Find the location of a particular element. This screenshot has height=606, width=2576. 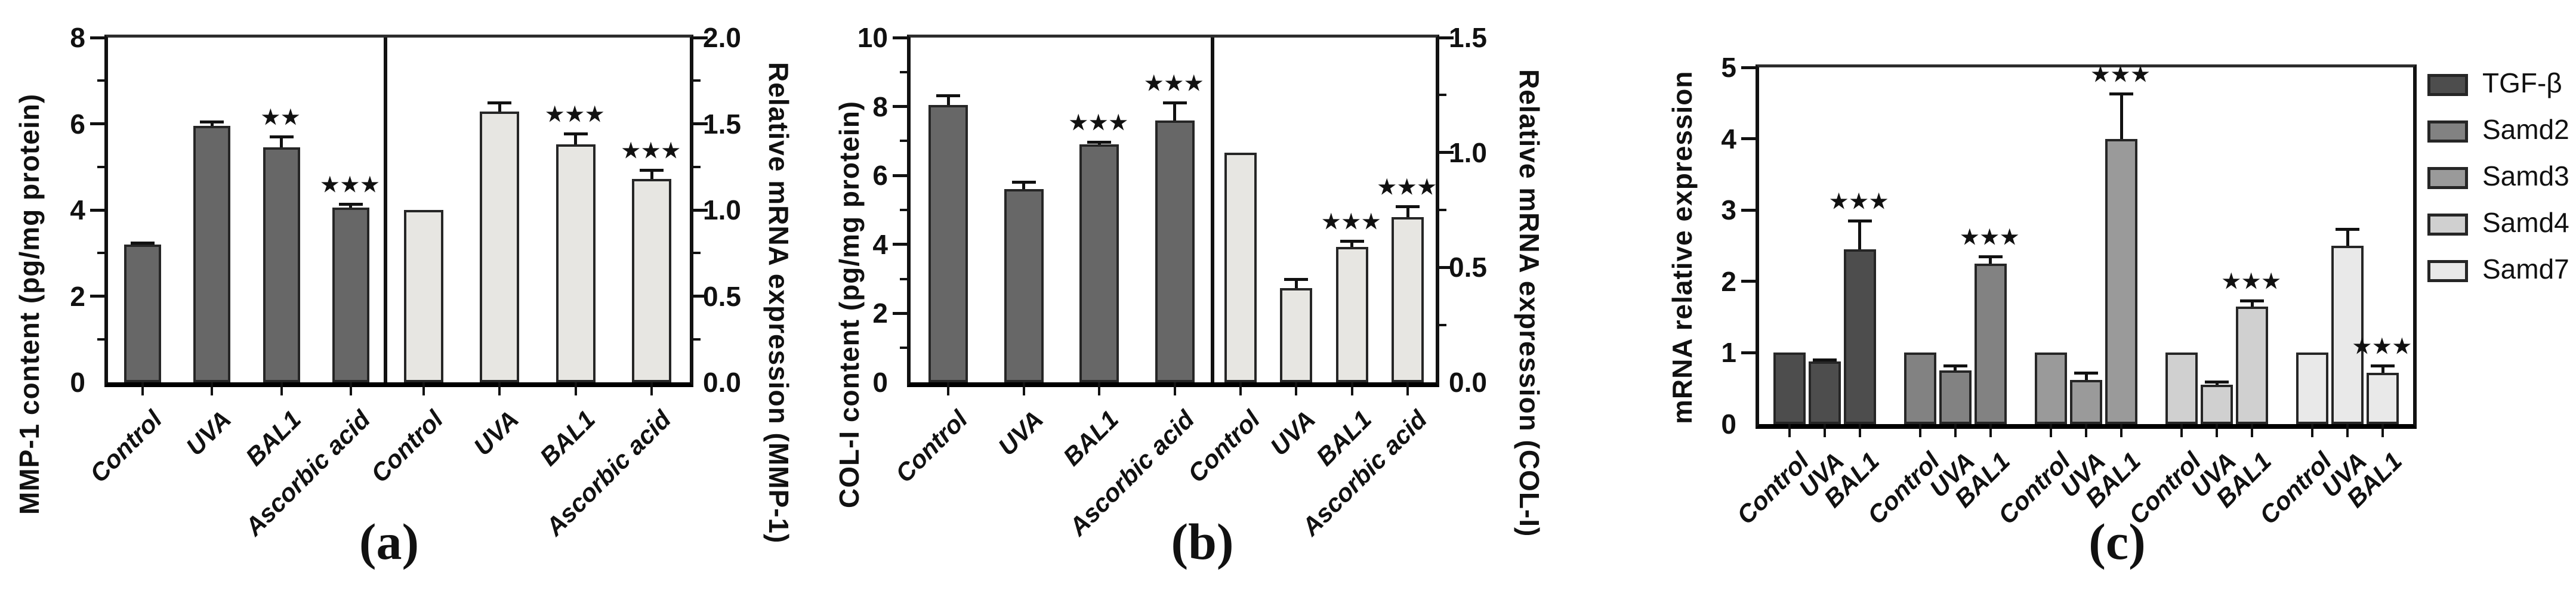

tick-label: 3 is located at coordinates (1729, 210).